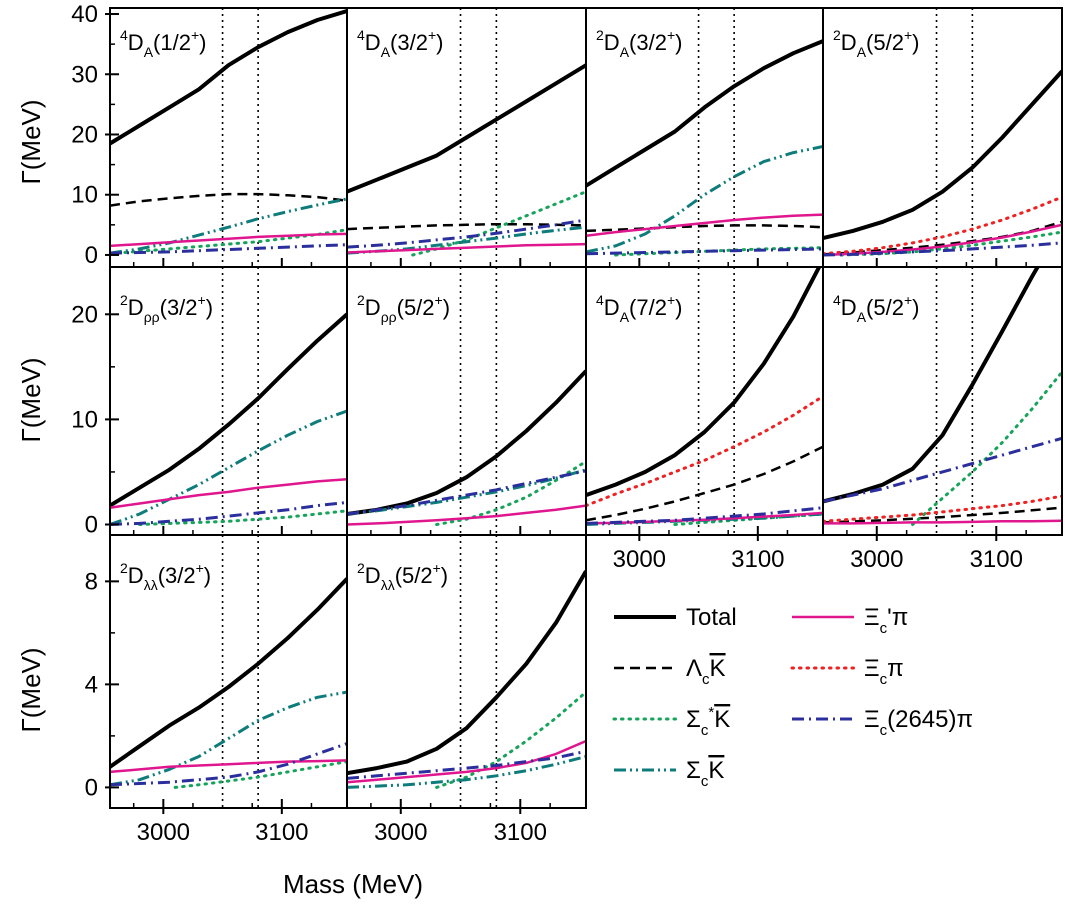 Image resolution: width=1065 pixels, height=905 pixels. Describe the element at coordinates (847, 671) in the screenshot. I see `legend-entry-xi_c_pi: Ξcπ` at that location.